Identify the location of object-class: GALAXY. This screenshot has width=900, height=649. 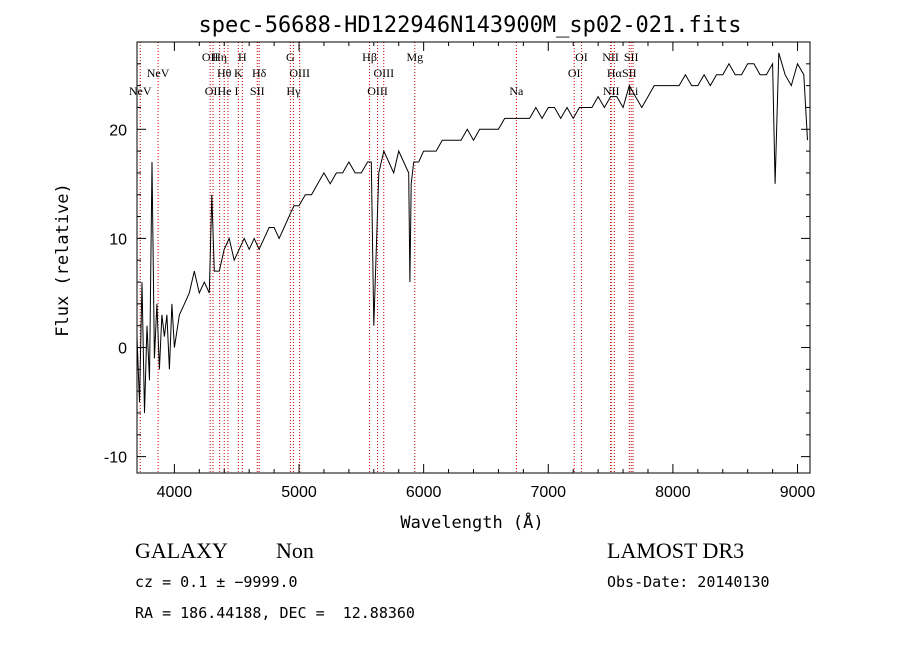
(181, 550).